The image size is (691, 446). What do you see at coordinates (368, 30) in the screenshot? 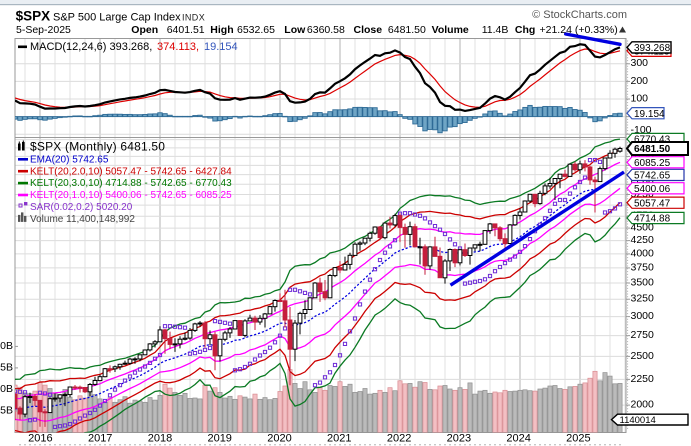
I see `svg-text: Close` at bounding box center [368, 30].